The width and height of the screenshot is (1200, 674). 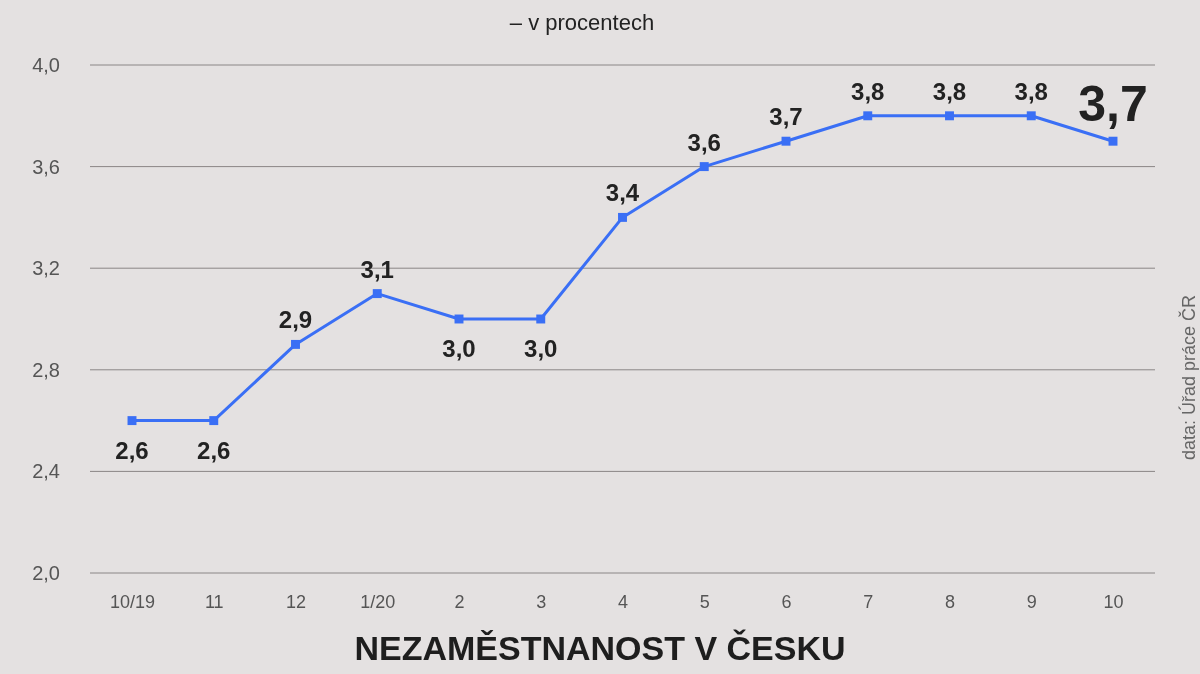 I want to click on y-tick-label: 4,0, so click(x=46, y=64).